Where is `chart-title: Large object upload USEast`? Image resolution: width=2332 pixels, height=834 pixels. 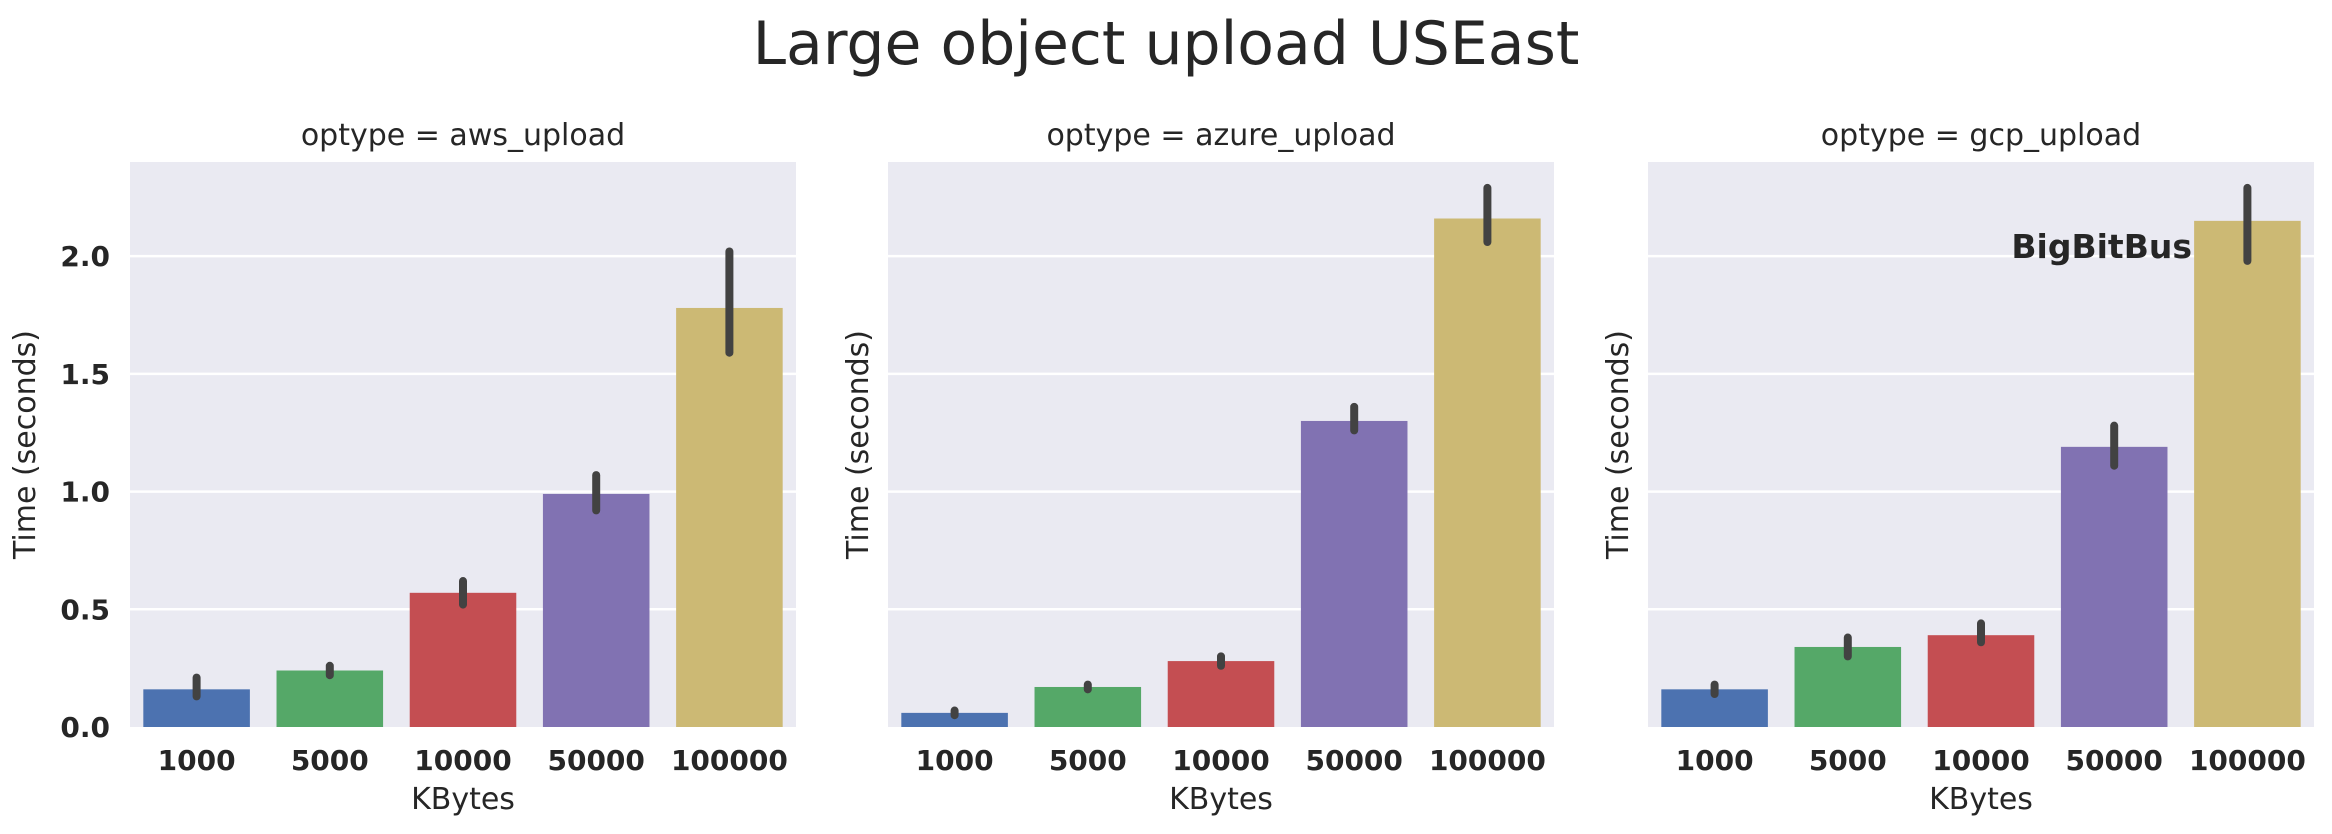
chart-title: Large object upload USEast is located at coordinates (1166, 44).